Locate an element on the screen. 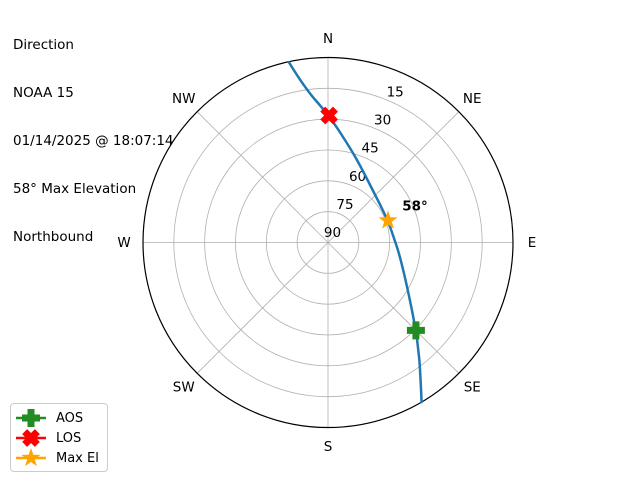  los-marker-icon is located at coordinates (31, 438).